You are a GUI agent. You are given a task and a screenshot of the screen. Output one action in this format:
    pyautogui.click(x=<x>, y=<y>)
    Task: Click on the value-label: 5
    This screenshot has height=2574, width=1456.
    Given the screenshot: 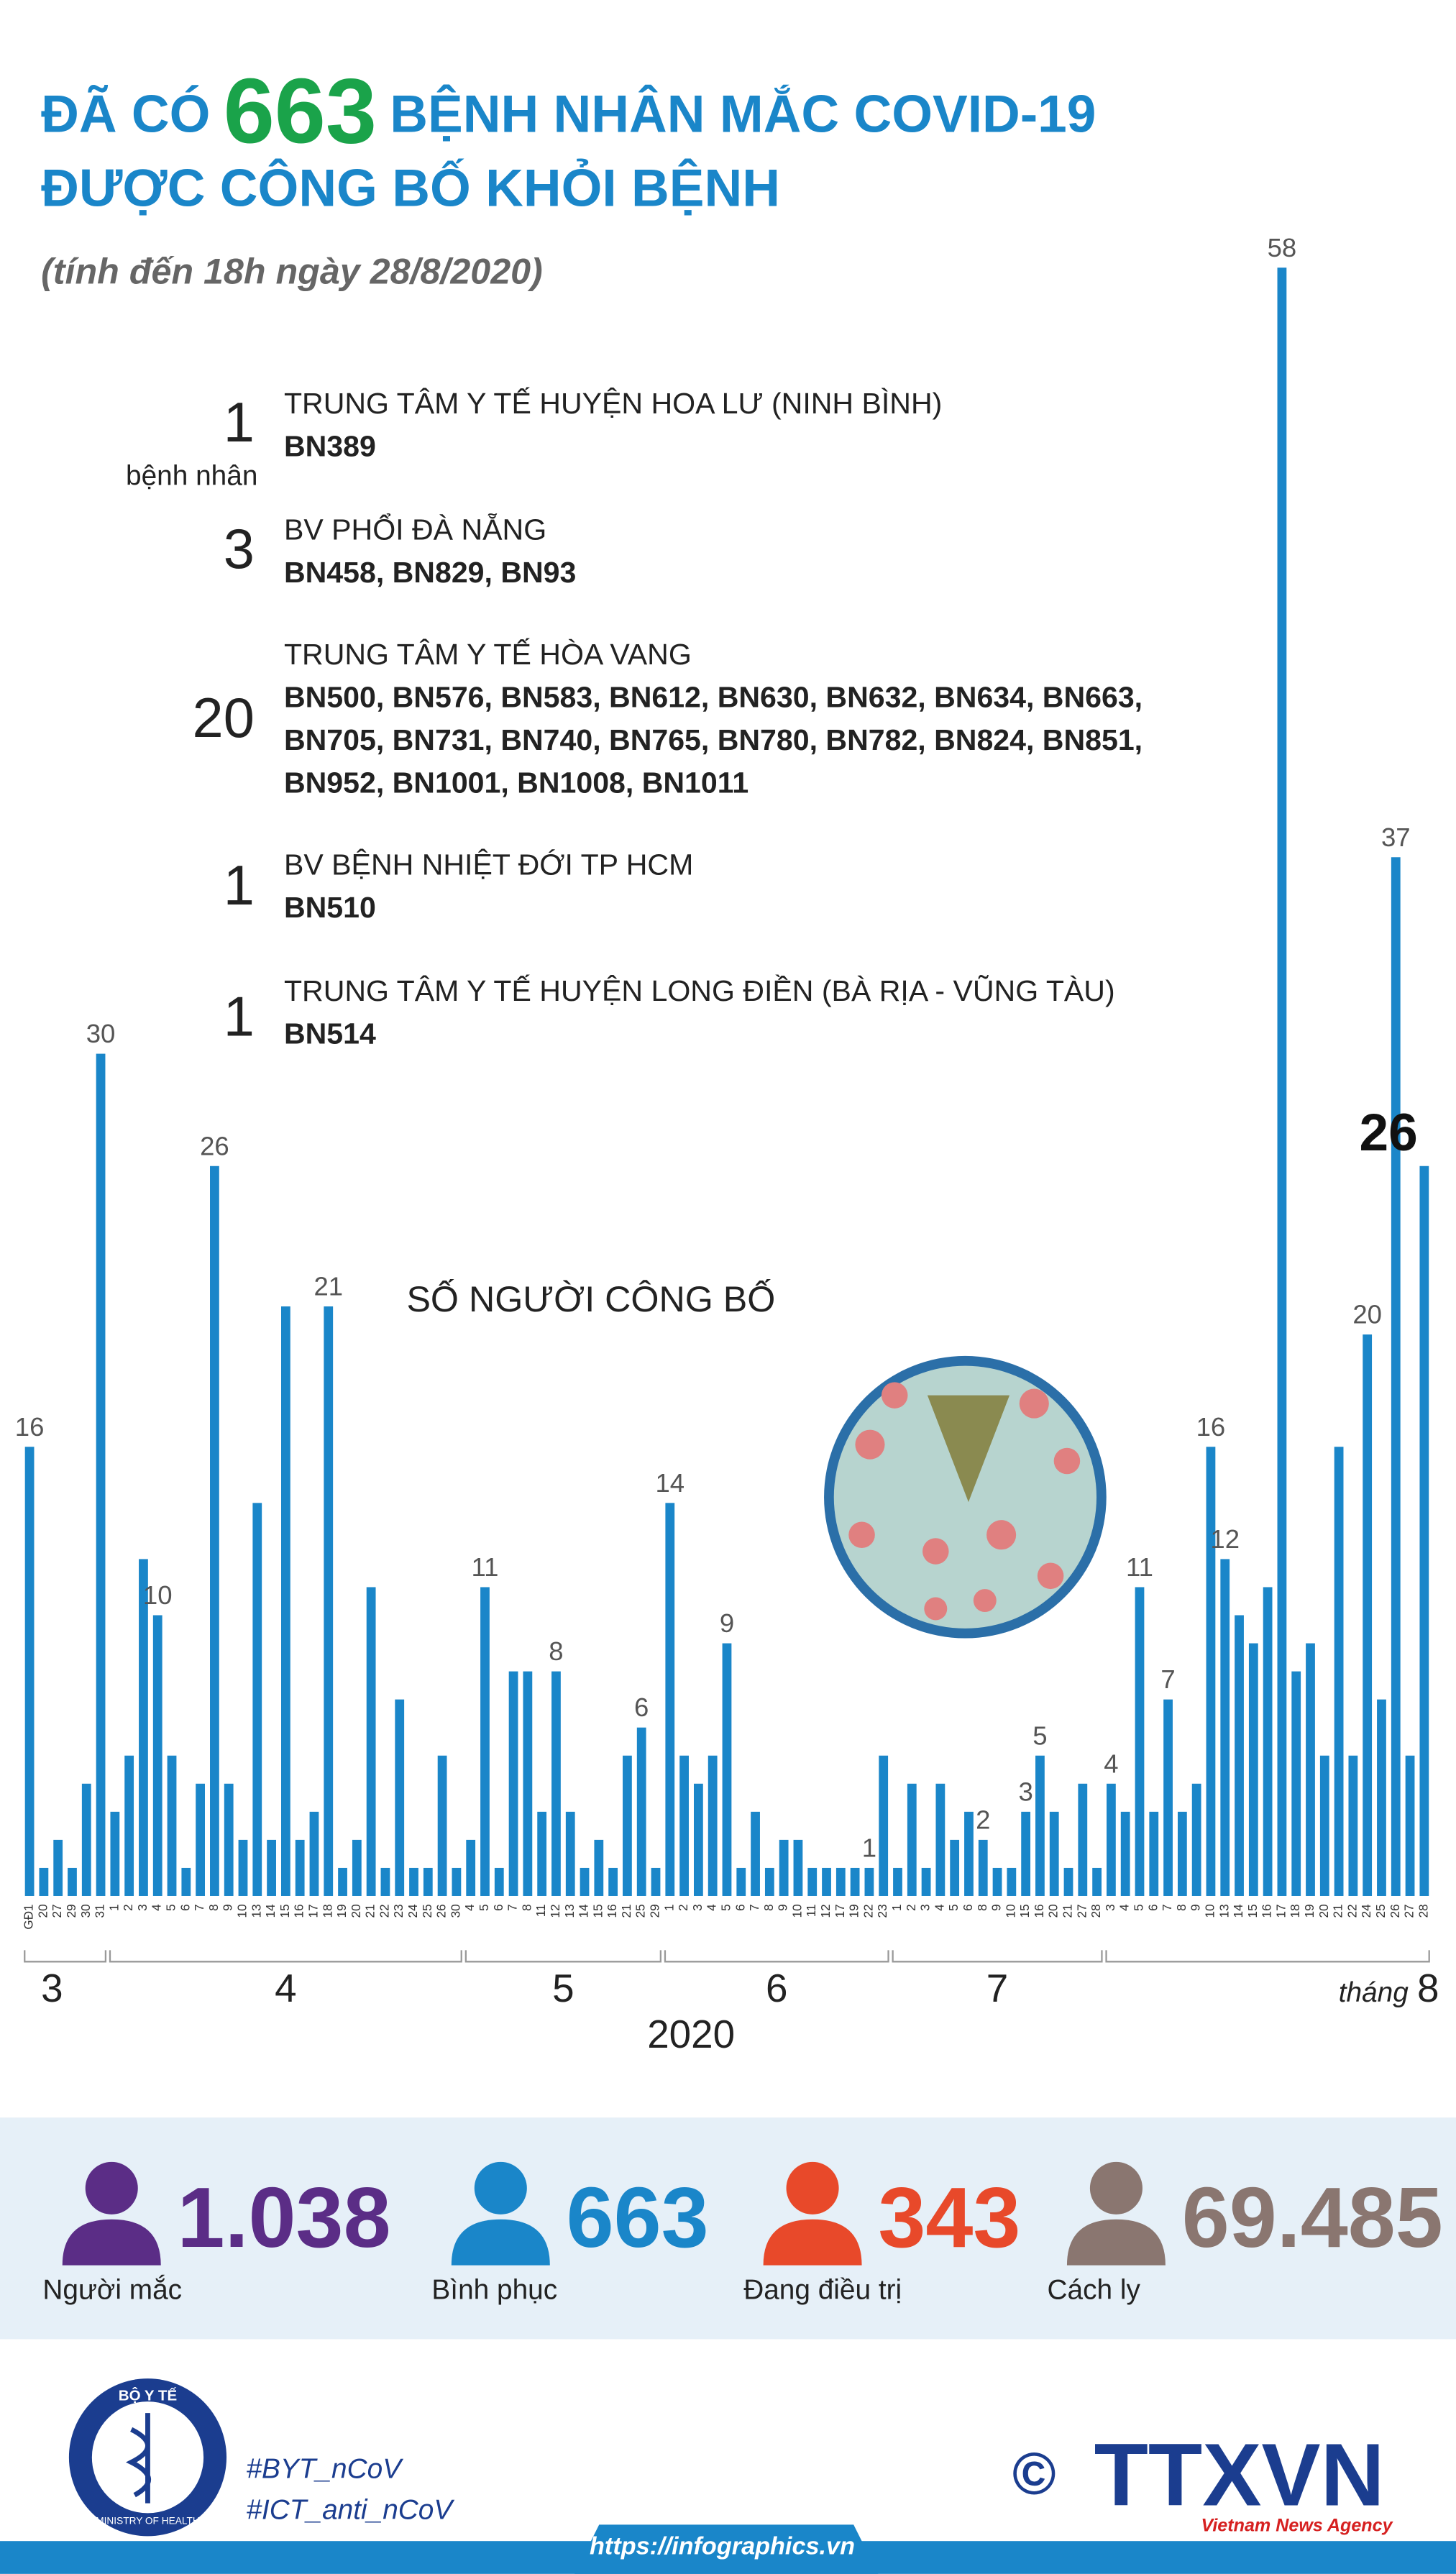 What is the action you would take?
    pyautogui.click(x=1040, y=1735)
    